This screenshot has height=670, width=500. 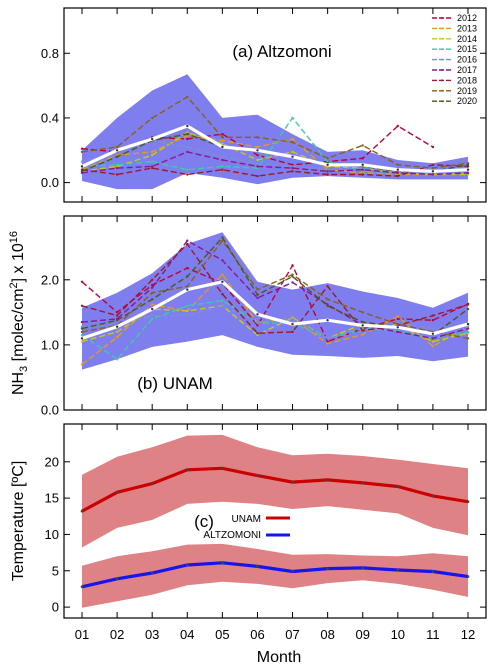 What do you see at coordinates (275, 170) in the screenshot?
I see `series-line-altzomoni-2018` at bounding box center [275, 170].